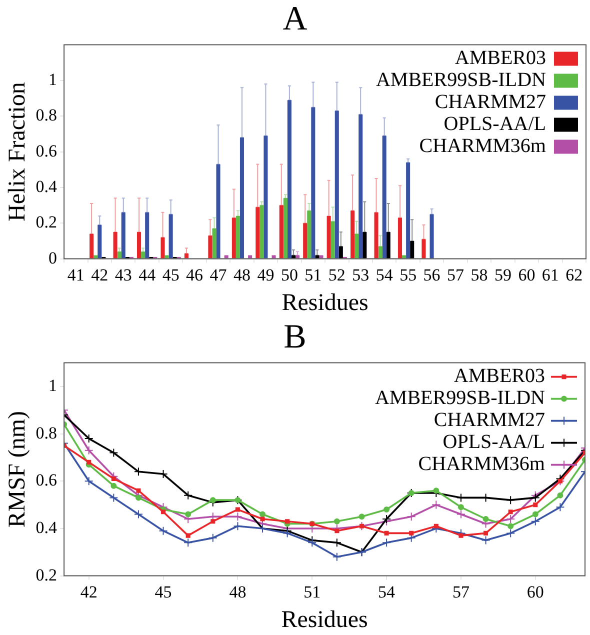 This screenshot has height=635, width=590. What do you see at coordinates (219, 274) in the screenshot?
I see `x-tick-label: 47` at bounding box center [219, 274].